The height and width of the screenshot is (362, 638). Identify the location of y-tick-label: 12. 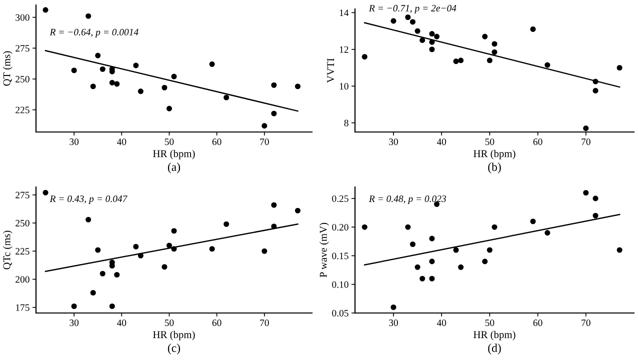
(344, 49).